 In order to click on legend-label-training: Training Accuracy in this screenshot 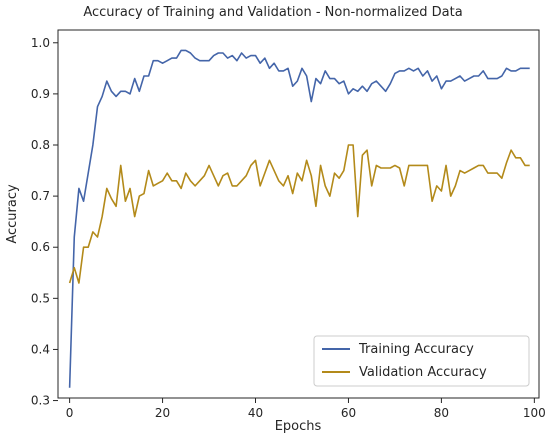, I will do `click(416, 349)`.